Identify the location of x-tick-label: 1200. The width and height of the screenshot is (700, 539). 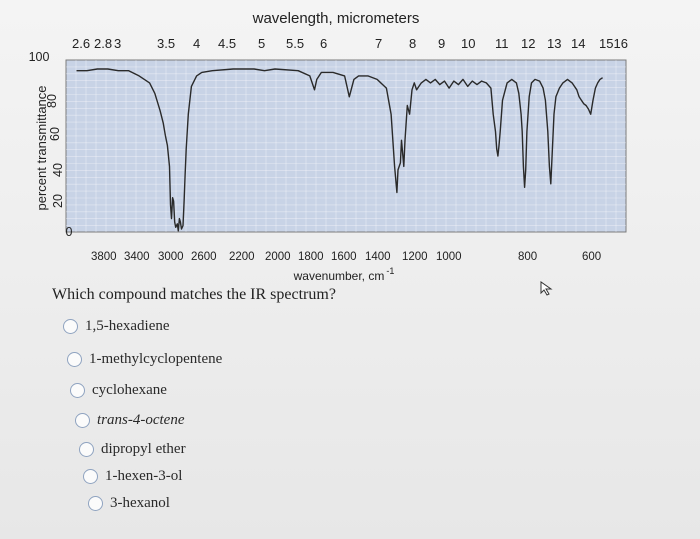
(415, 257).